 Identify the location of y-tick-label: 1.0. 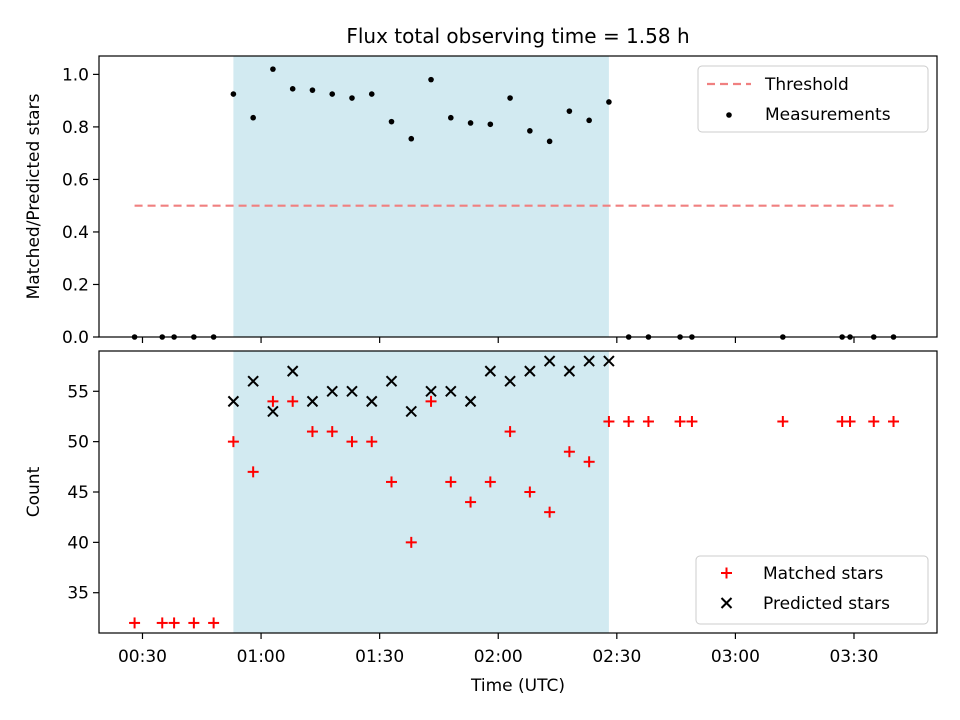
(75, 75).